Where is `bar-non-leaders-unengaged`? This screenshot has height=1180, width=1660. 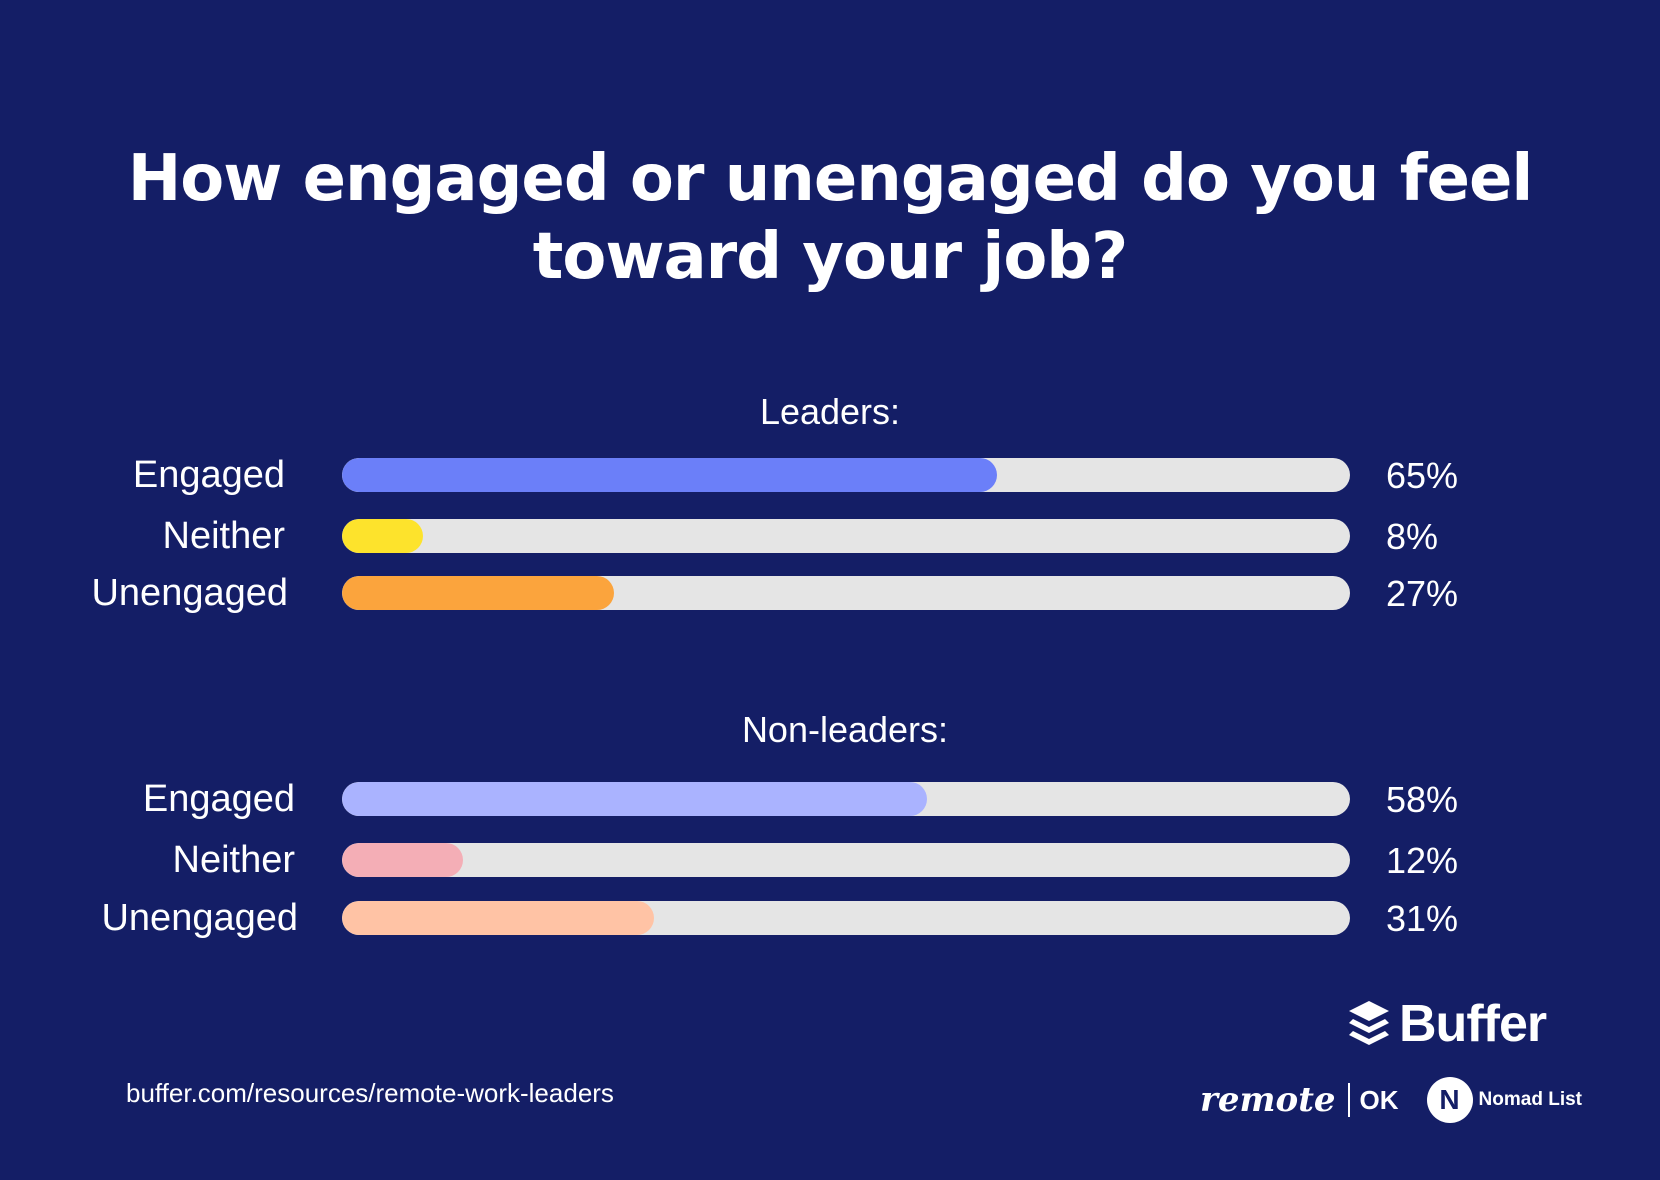
bar-non-leaders-unengaged is located at coordinates (498, 918).